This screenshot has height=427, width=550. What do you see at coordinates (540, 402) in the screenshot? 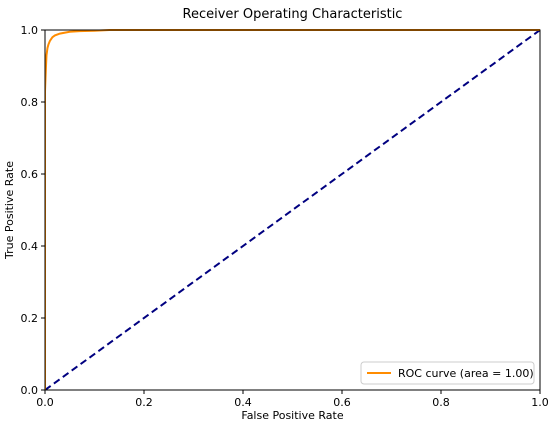
I see `x-tick-label: 1.0` at bounding box center [540, 402].